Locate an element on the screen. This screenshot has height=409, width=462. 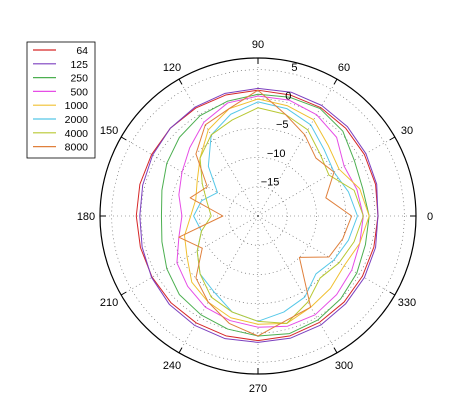
legend-label: 250 is located at coordinates (79, 79).